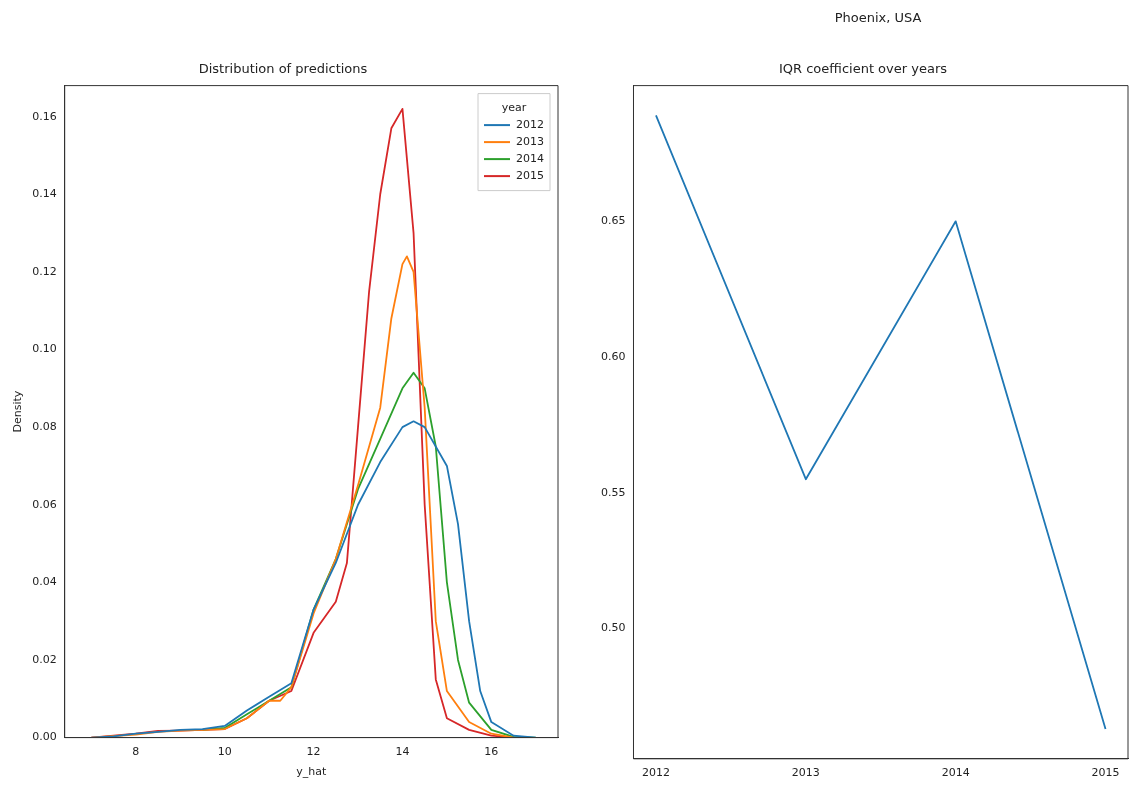  Describe the element at coordinates (655, 773) in the screenshot. I see `x-tick-label: 2012` at that location.